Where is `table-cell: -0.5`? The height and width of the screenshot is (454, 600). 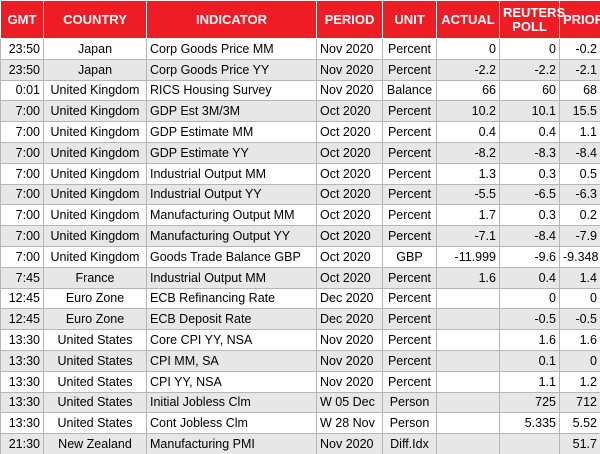
table-cell: -0.5 is located at coordinates (579, 319).